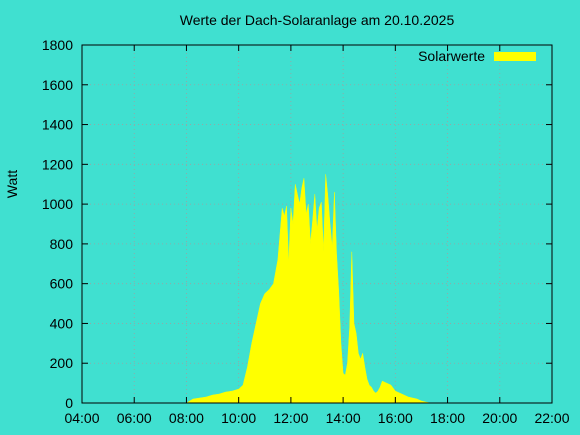 This screenshot has height=435, width=580. Describe the element at coordinates (57, 164) in the screenshot. I see `y-tick-label: 1200` at that location.